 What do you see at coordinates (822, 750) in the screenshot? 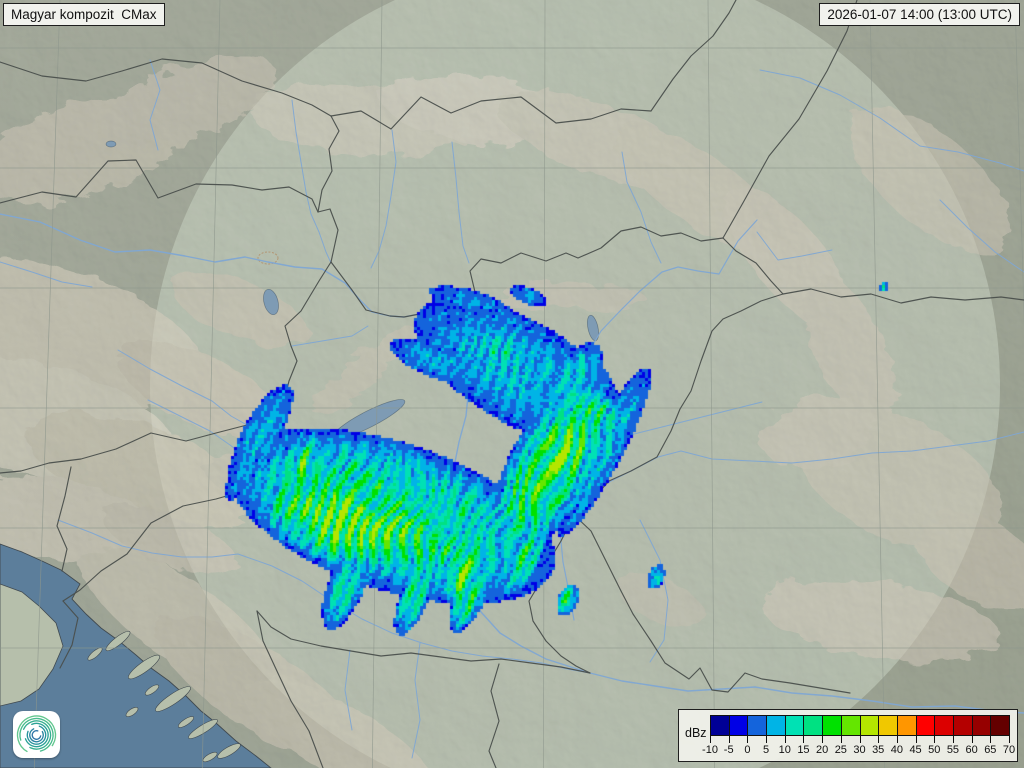
I see `legend-tick-label: 20` at bounding box center [822, 750].